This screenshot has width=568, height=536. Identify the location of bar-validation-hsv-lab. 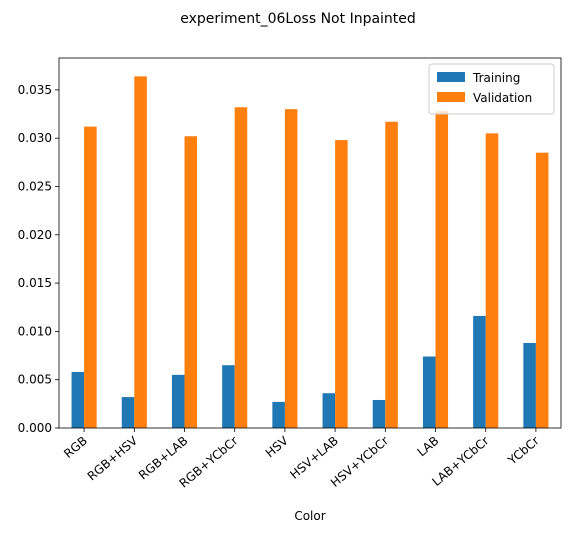
(341, 284).